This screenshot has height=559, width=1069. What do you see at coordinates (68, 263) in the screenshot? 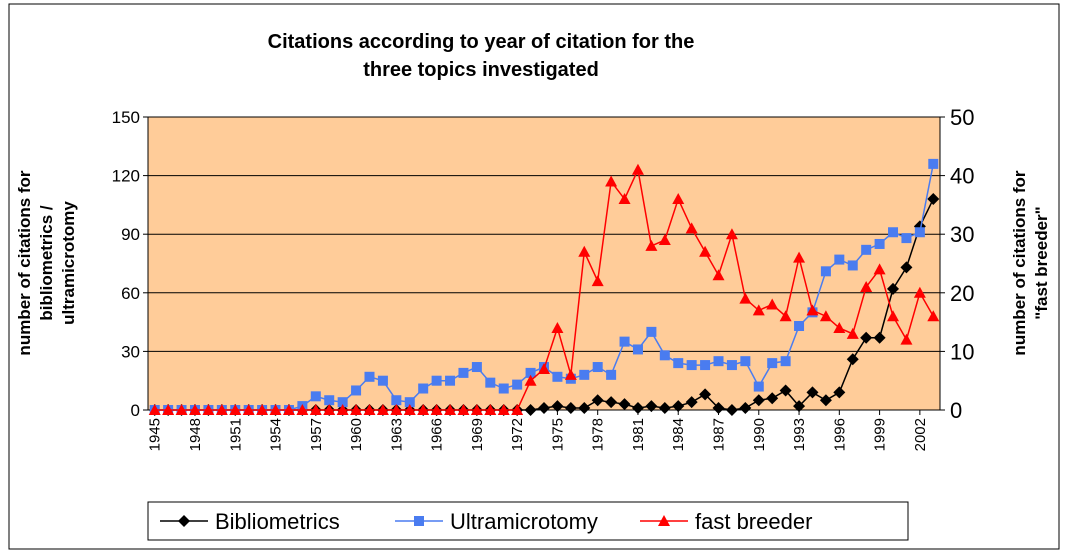
I see `y-axis-title: ultramicrotomy` at bounding box center [68, 263].